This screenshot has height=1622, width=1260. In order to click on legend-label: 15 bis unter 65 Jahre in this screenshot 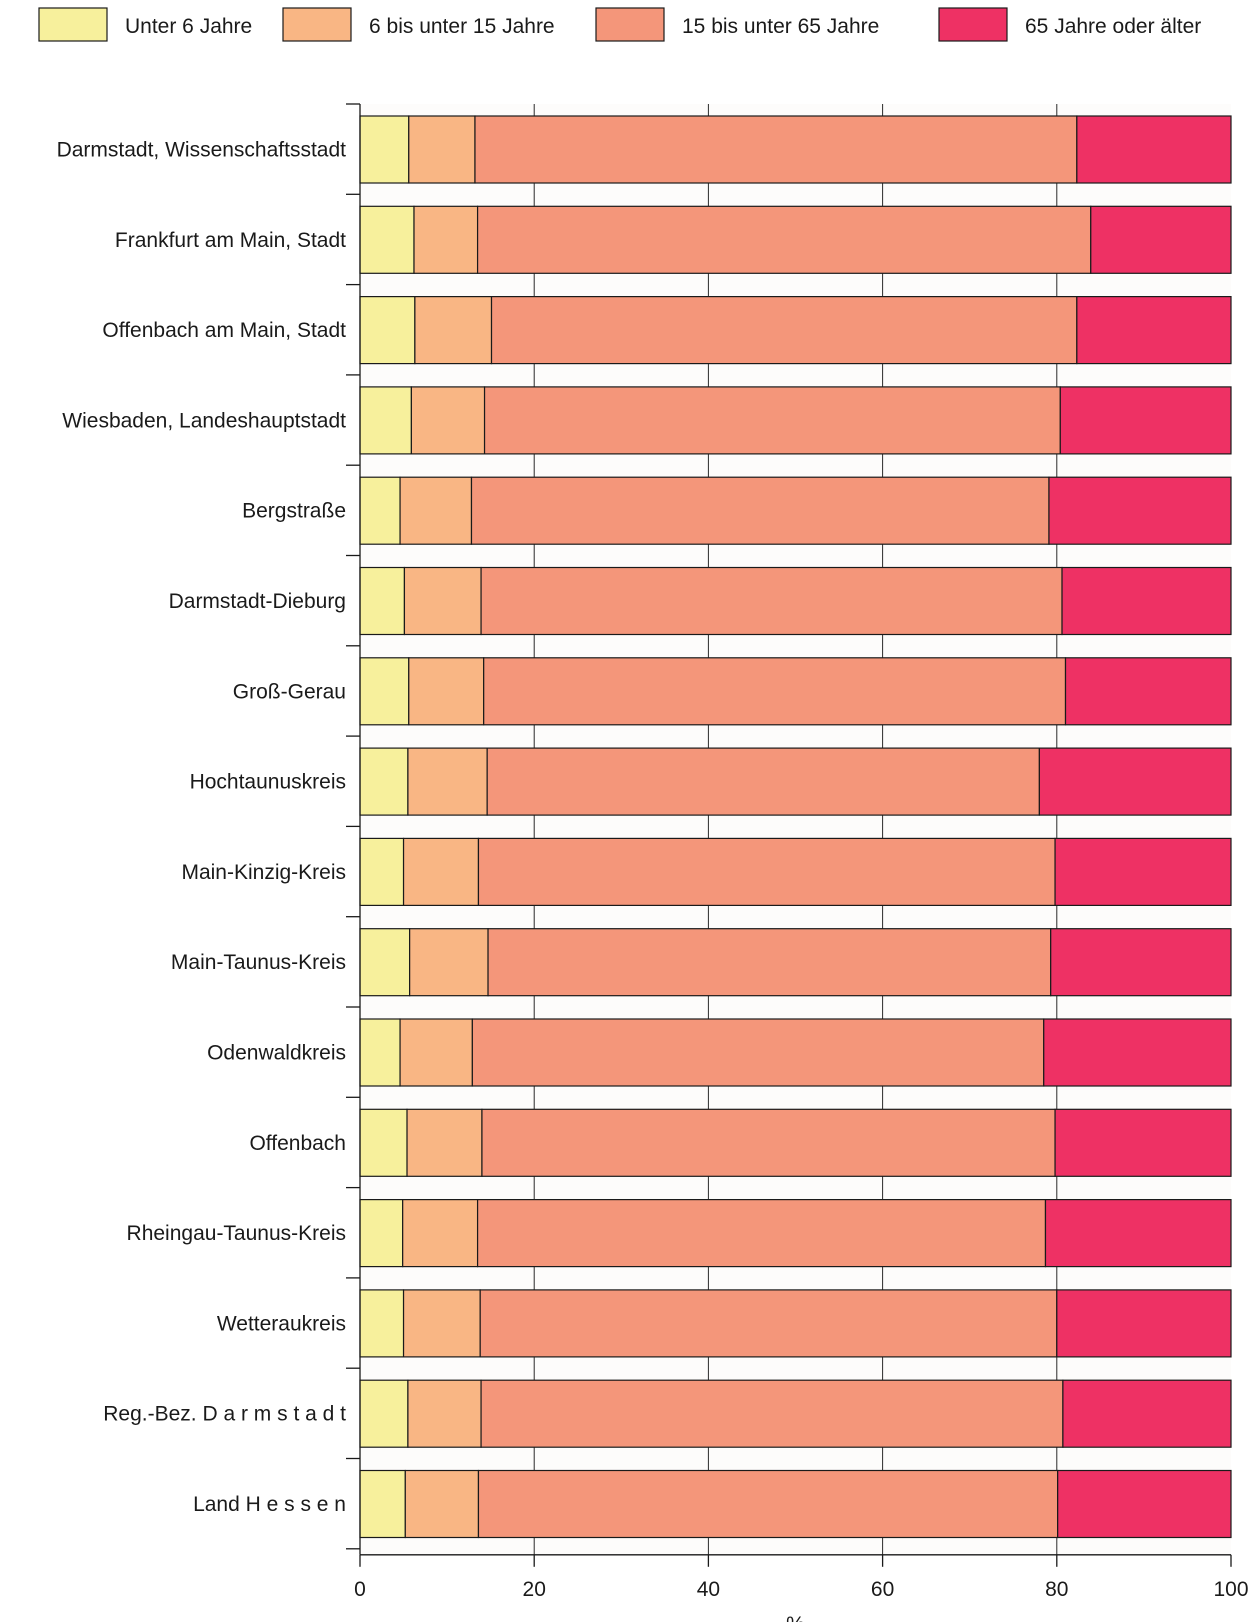, I will do `click(780, 26)`.